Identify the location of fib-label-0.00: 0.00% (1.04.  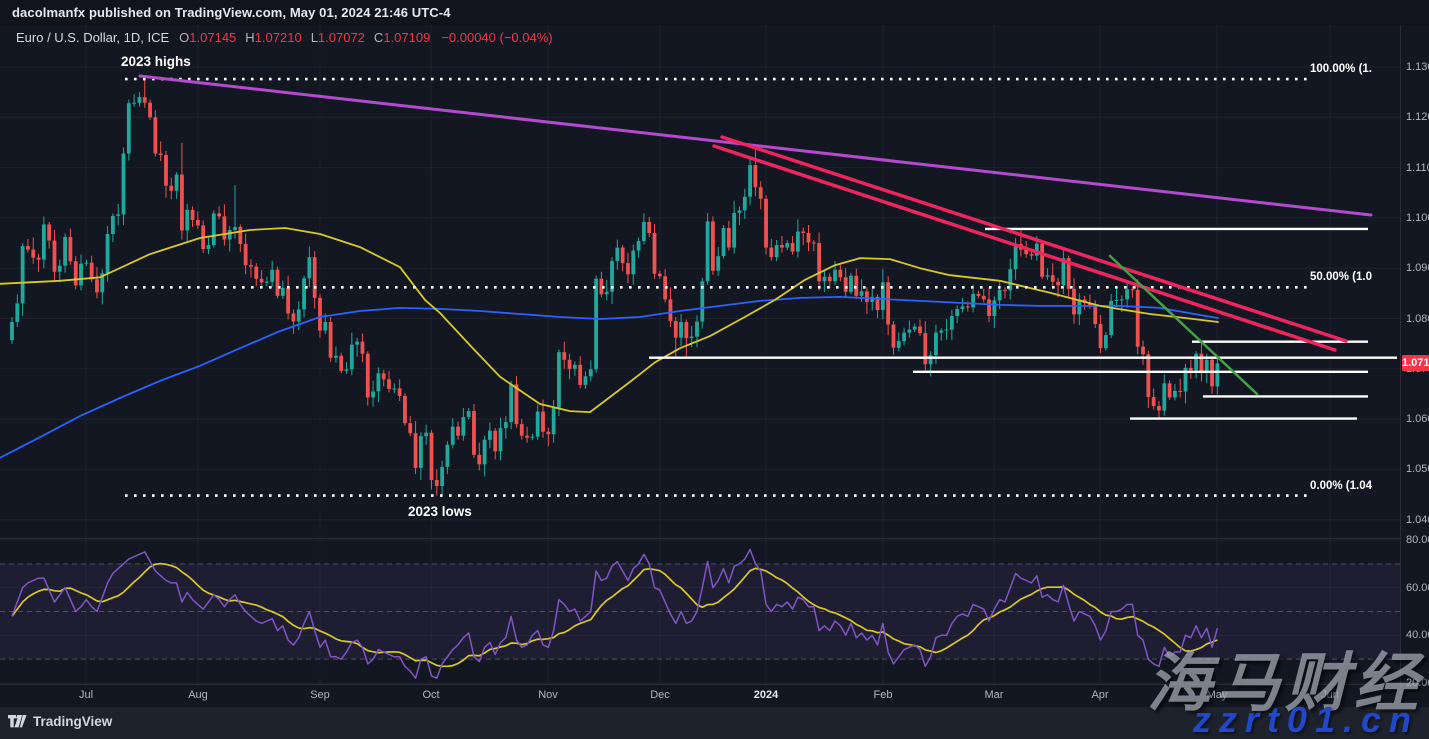
(1340, 485).